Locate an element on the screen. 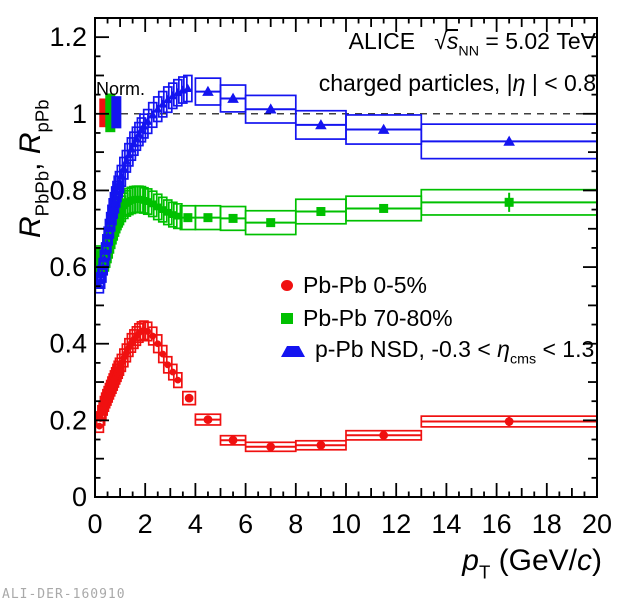 The width and height of the screenshot is (620, 603). svg-text: 6 is located at coordinates (245, 524).